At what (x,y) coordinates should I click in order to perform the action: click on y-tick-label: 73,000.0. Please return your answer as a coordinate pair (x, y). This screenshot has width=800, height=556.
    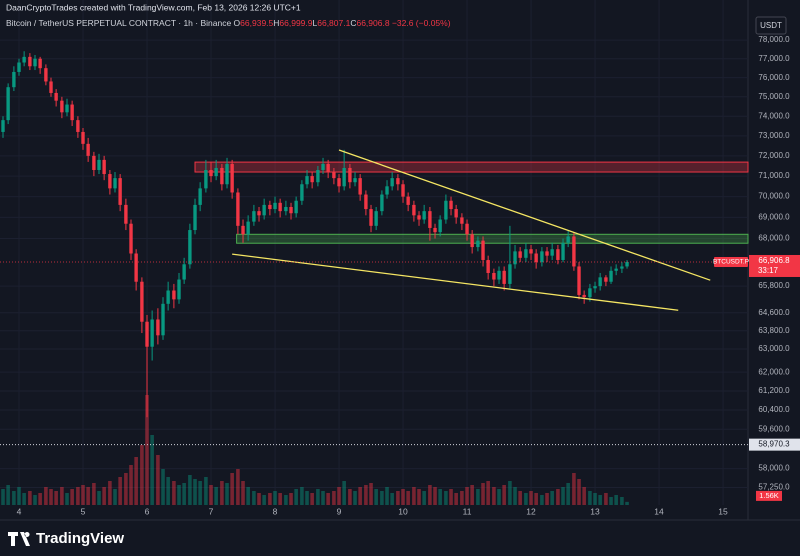
    Looking at the image, I should click on (774, 135).